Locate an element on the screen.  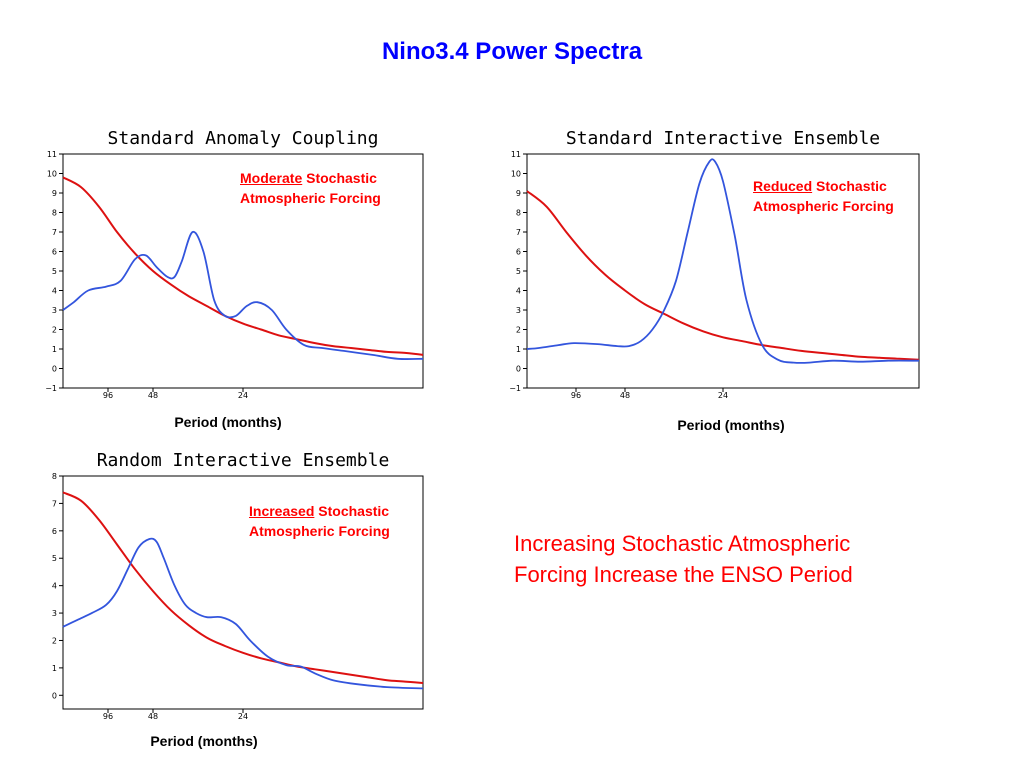
forcing-keyword: Moderate is located at coordinates (271, 178).